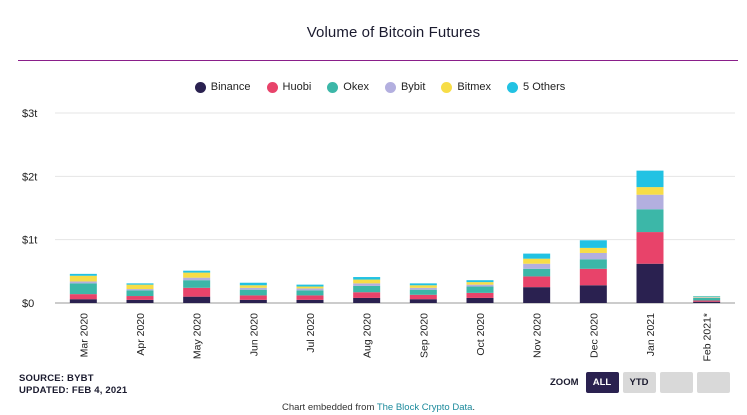 The image size is (747, 415). What do you see at coordinates (333, 87) in the screenshot?
I see `legend-dot-okex` at bounding box center [333, 87].